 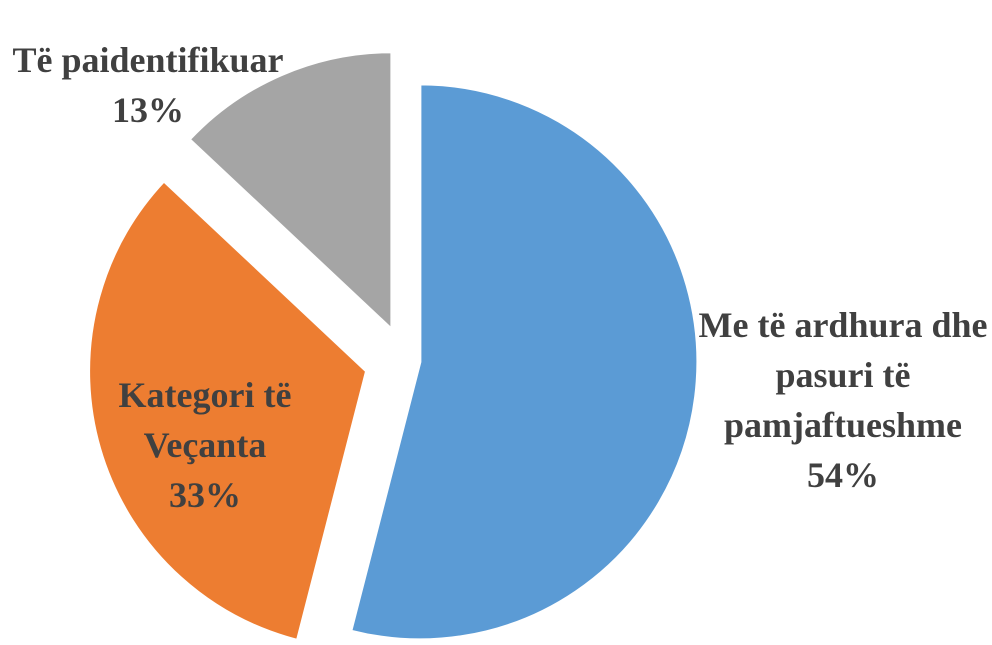 What do you see at coordinates (205, 420) in the screenshot?
I see `slice-name: Kategori të Veçanta` at bounding box center [205, 420].